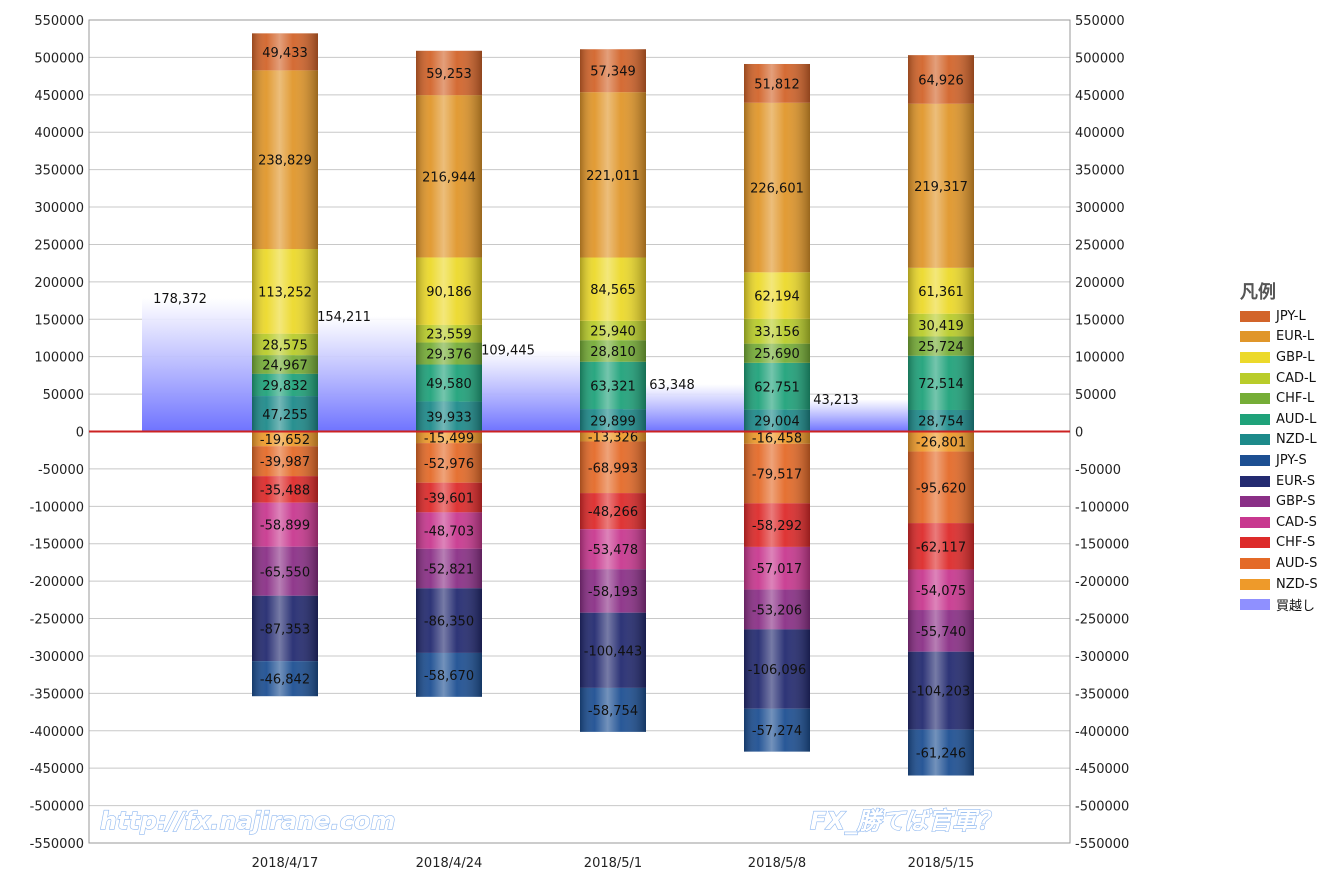 The width and height of the screenshot is (1334, 870). I want to click on legend-item: EUR-L, so click(1287, 337).